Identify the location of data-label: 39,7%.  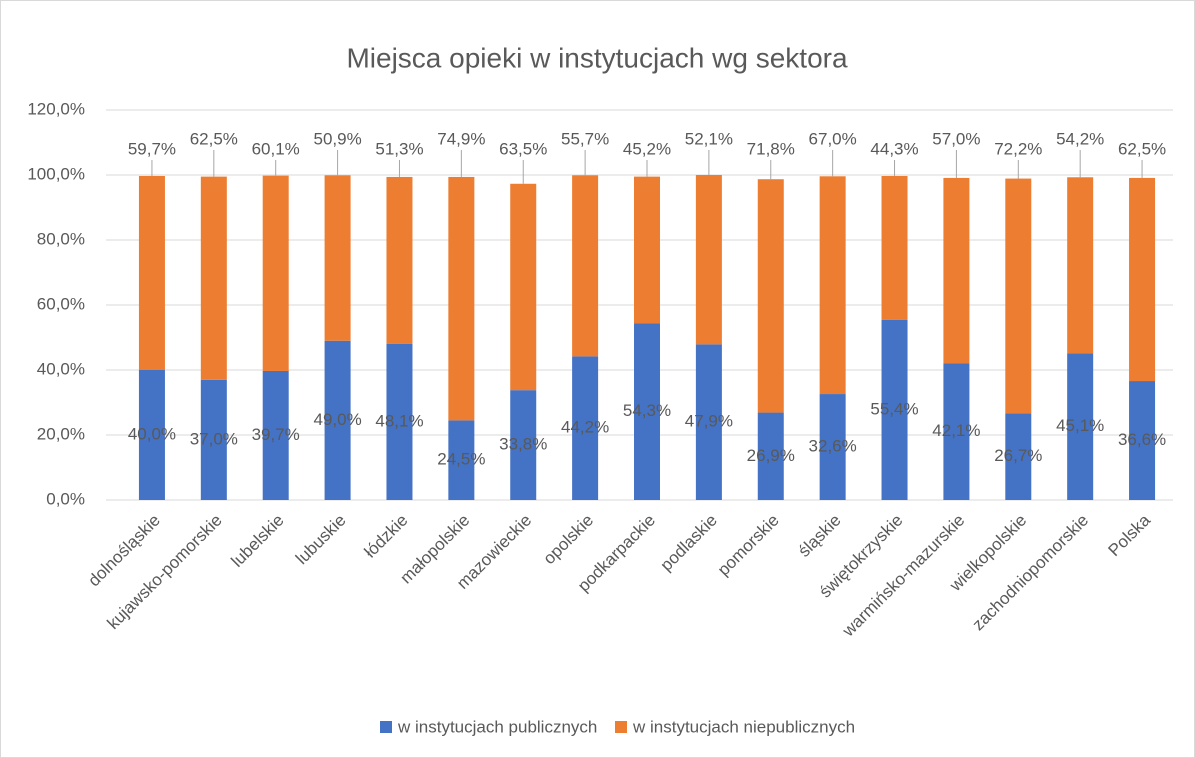
(276, 434).